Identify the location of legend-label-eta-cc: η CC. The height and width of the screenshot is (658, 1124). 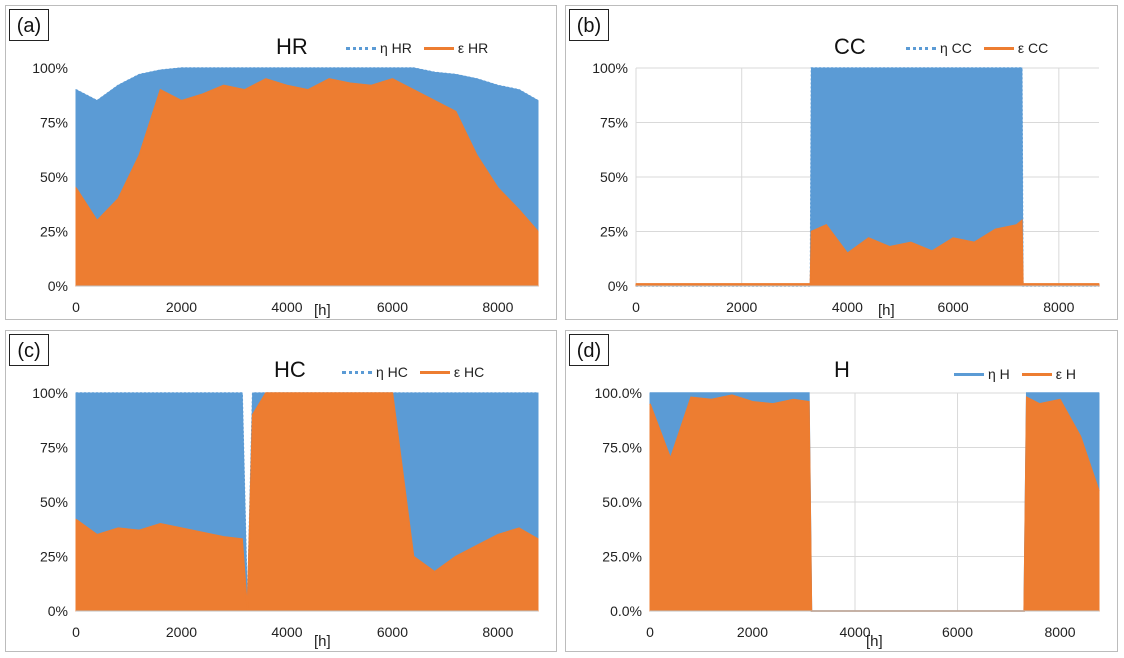
(956, 48).